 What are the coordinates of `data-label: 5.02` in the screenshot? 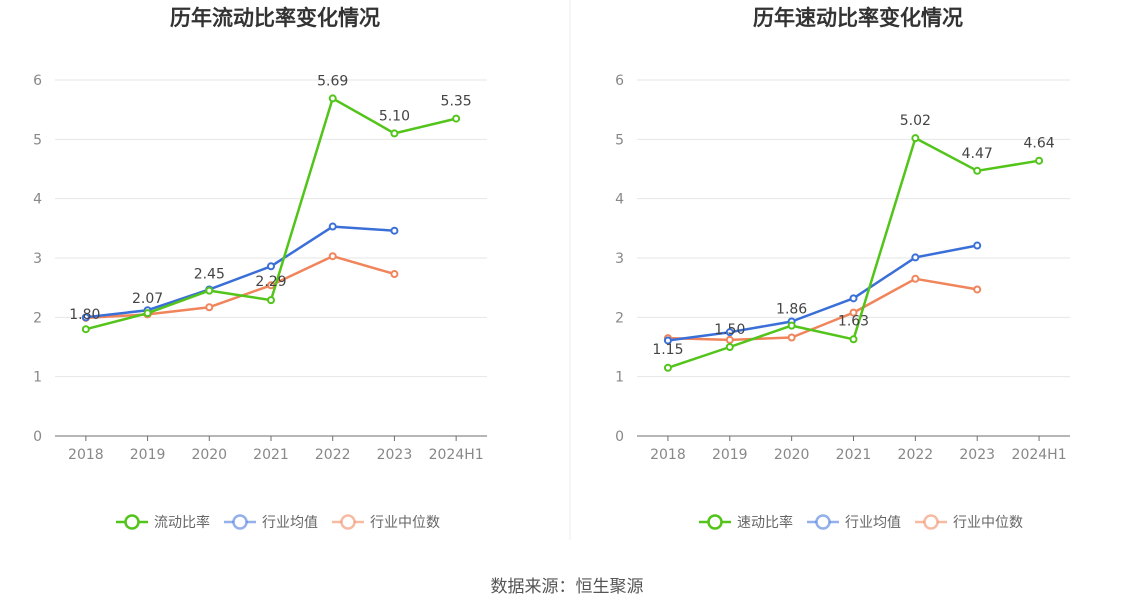 It's located at (915, 121).